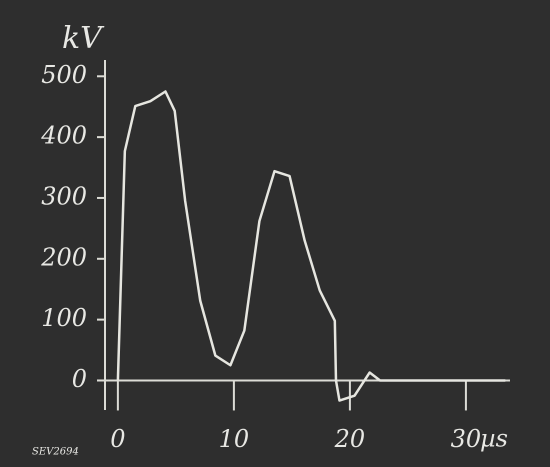  What do you see at coordinates (79, 379) in the screenshot?
I see `y-tick-label: 0` at bounding box center [79, 379].